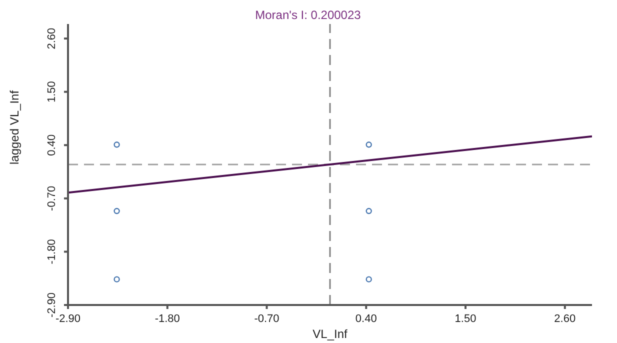  Describe the element at coordinates (52, 92) in the screenshot. I see `y-tick-label: 1.50` at that location.